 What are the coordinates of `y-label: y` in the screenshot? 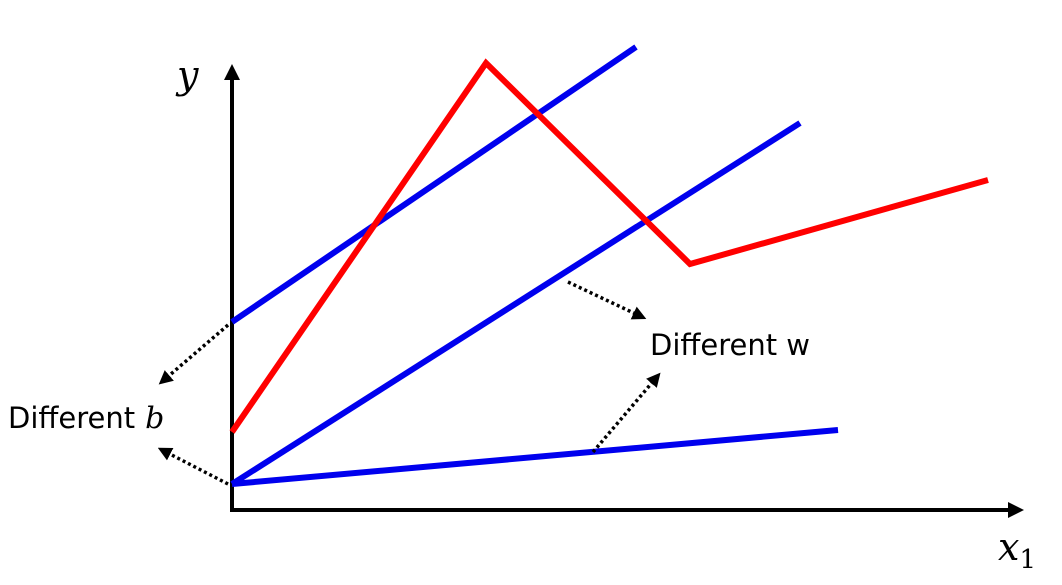 It's located at (187, 75).